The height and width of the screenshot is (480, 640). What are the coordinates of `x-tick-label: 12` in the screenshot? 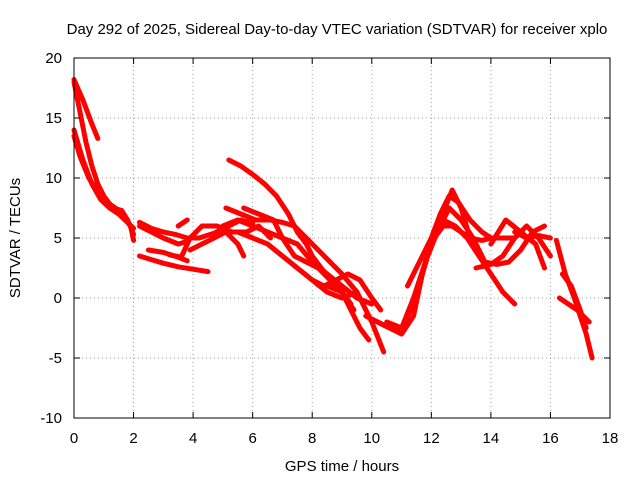 It's located at (431, 438).